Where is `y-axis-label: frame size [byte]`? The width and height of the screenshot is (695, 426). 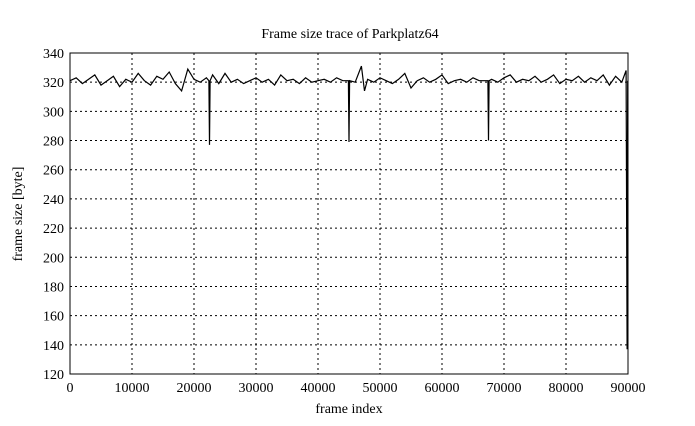
y-axis-label: frame size [byte] is located at coordinates (18, 214).